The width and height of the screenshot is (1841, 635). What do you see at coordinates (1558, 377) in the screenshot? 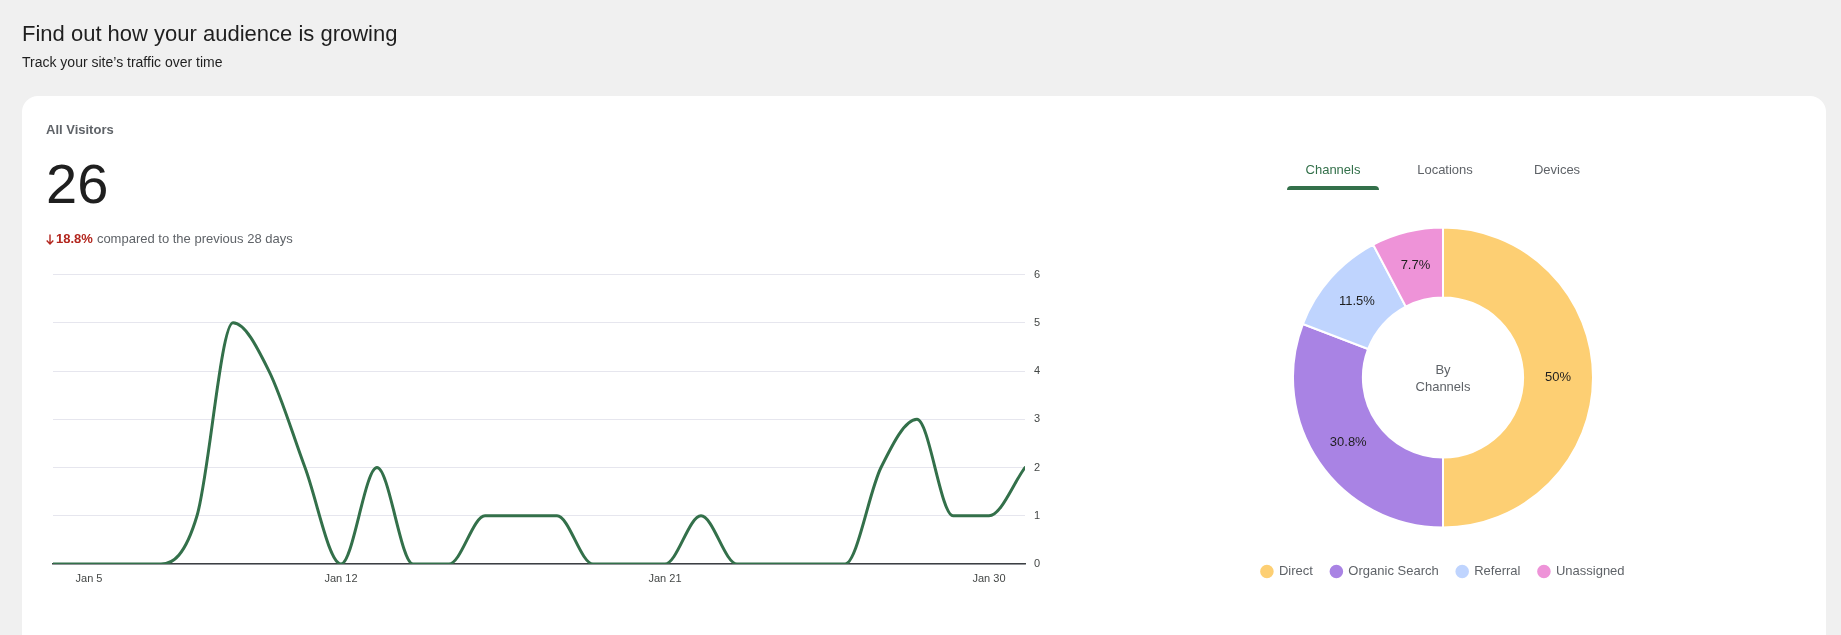
I see `data-label: 50%` at bounding box center [1558, 377].